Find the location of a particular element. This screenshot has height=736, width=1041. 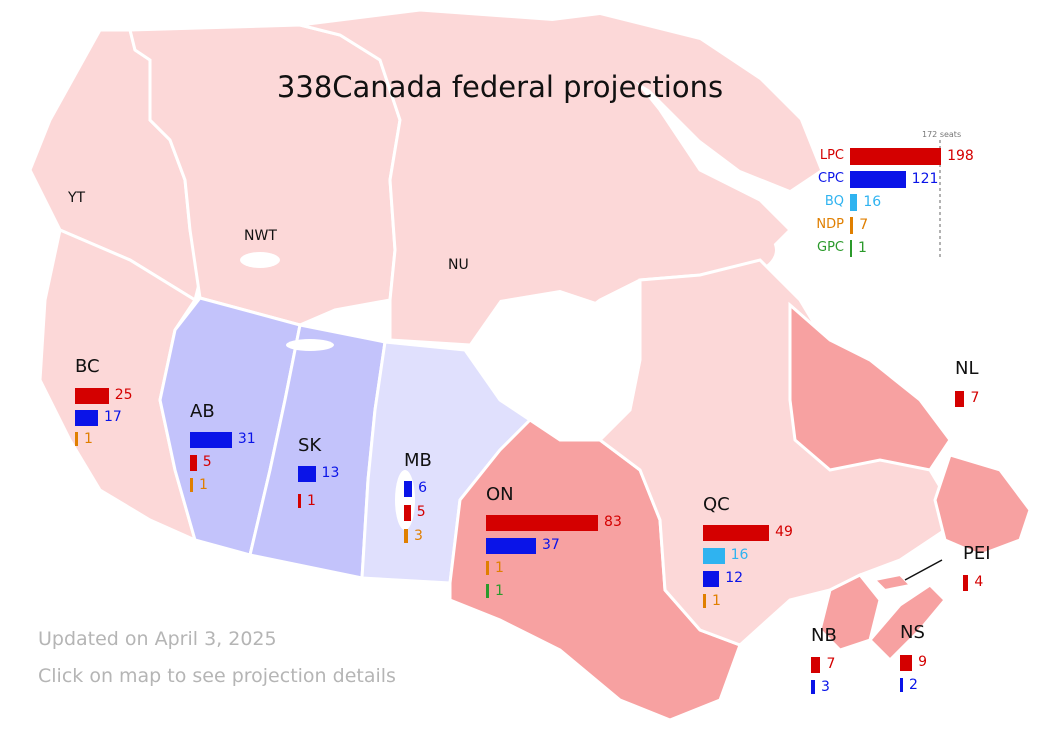

province-label-qc: QC is located at coordinates (716, 504).